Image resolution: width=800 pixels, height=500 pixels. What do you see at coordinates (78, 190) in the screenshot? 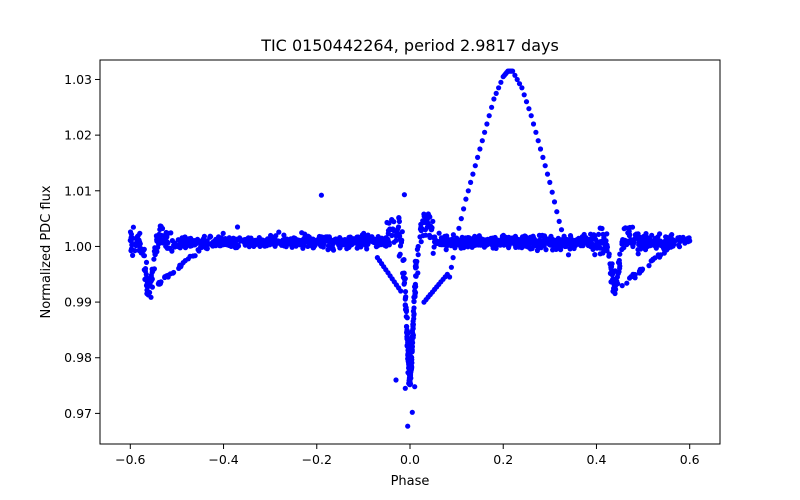
I see `y-tick-label: 1.01` at bounding box center [78, 190].